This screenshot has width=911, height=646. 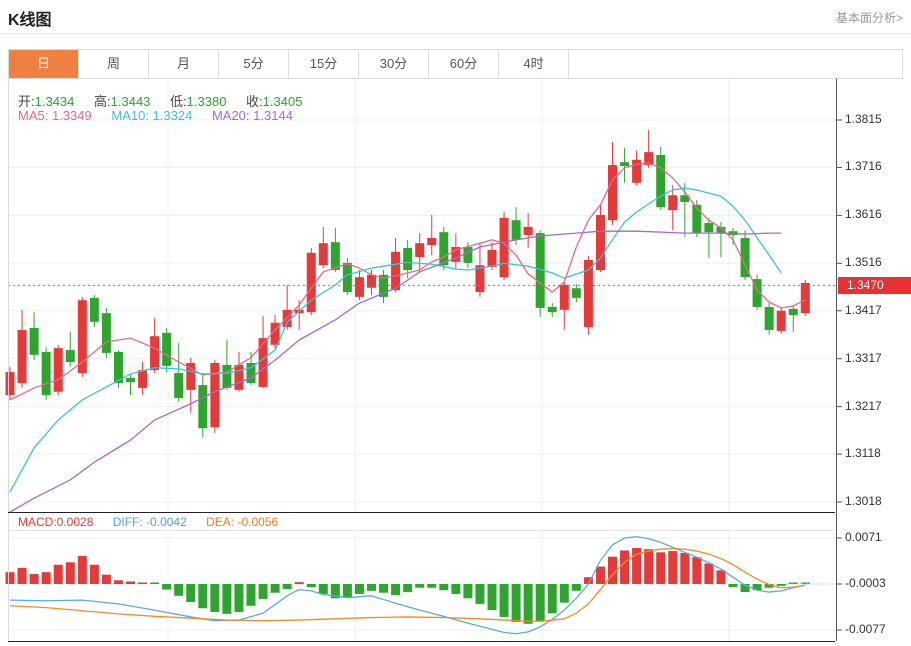 I want to click on period-tabbar: 日 周 月 5分 15分 30分 60分 4时, so click(x=455, y=64).